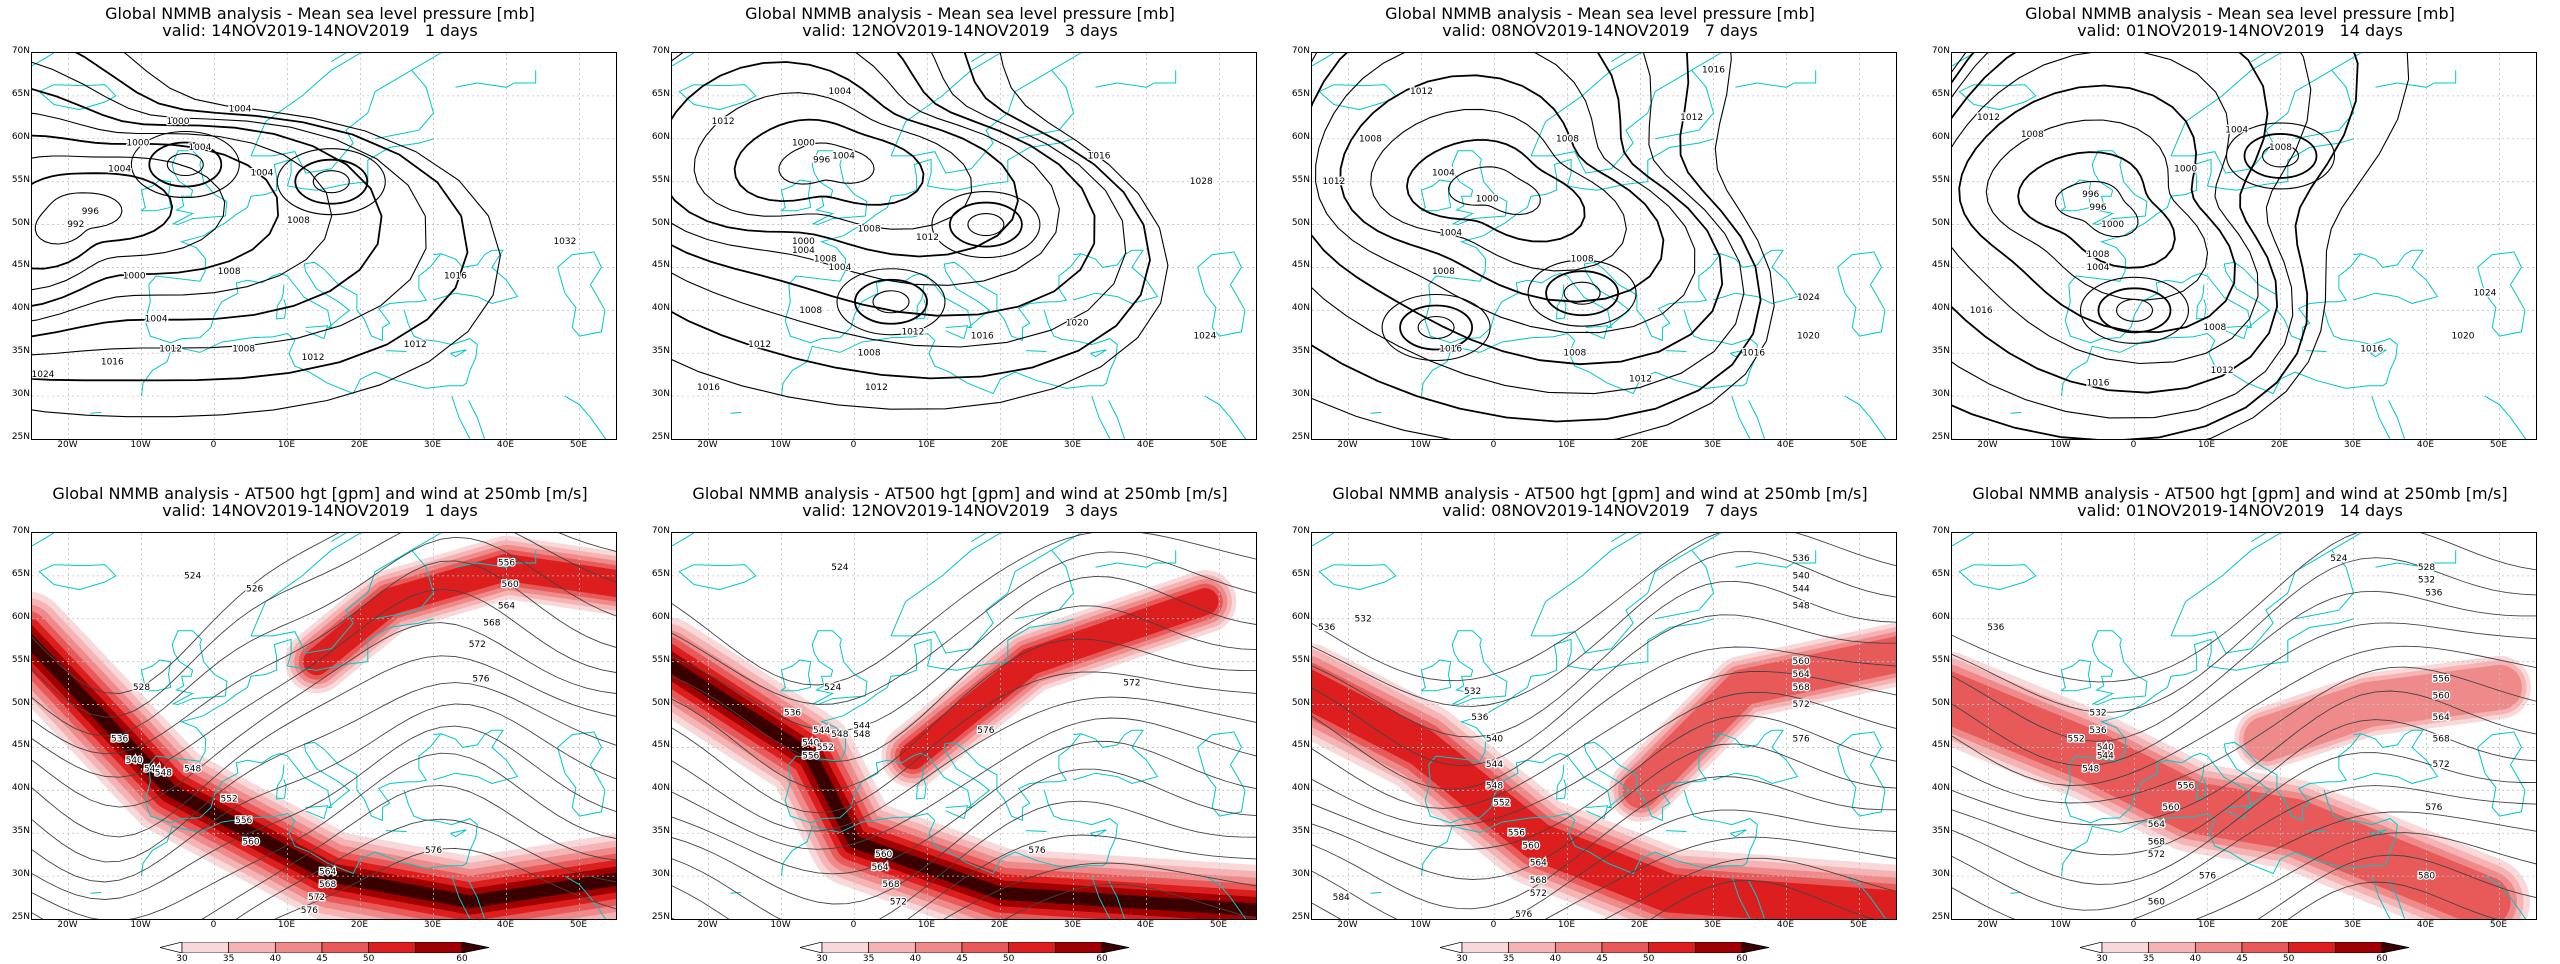 This screenshot has height=964, width=2560. What do you see at coordinates (660, 93) in the screenshot?
I see `lat-tick-label: 65N` at bounding box center [660, 93].